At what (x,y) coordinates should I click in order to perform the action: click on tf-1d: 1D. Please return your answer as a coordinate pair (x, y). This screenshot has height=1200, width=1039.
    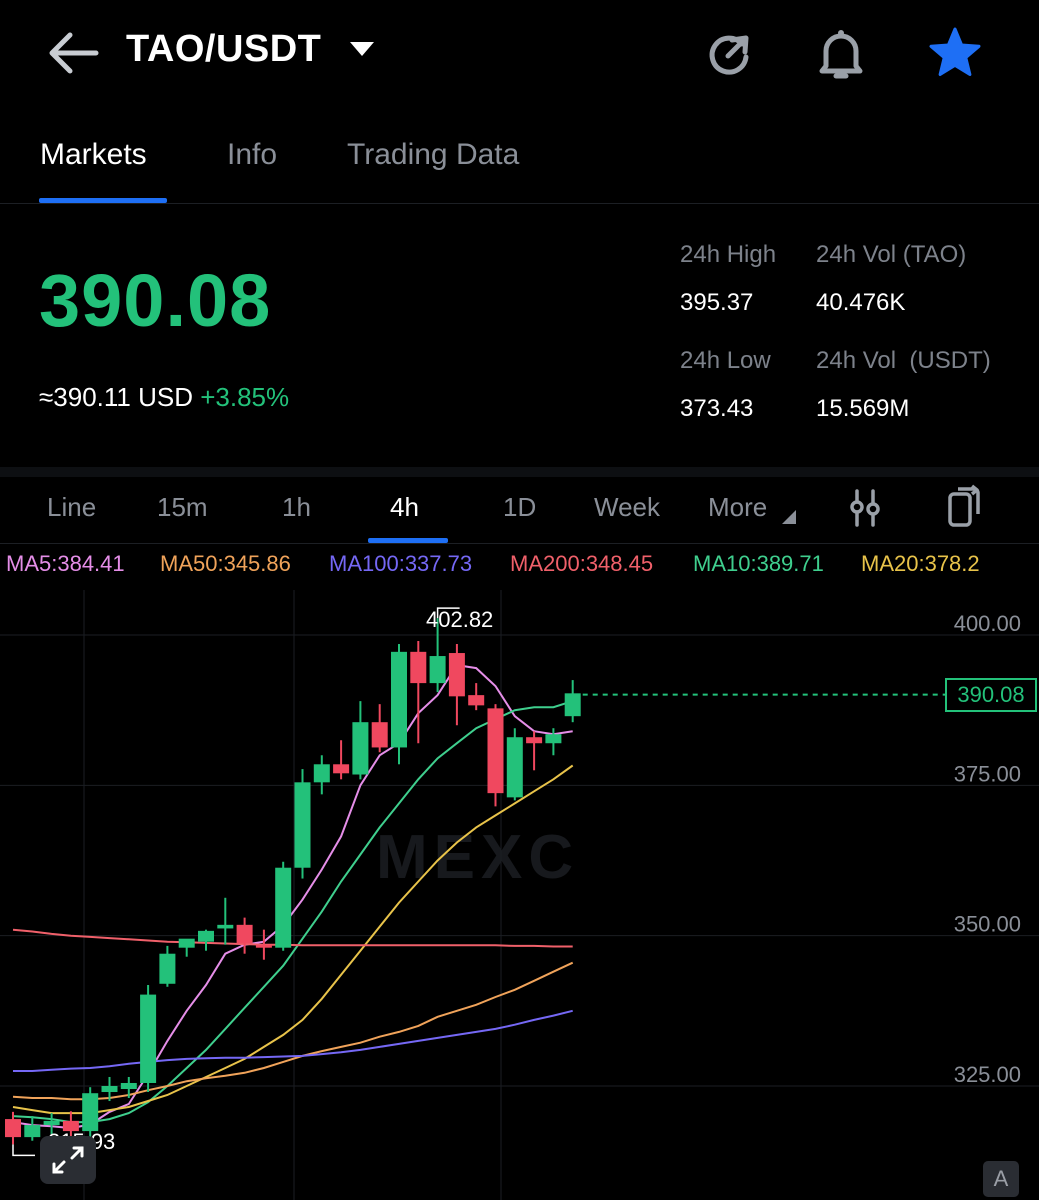
    Looking at the image, I should click on (520, 507).